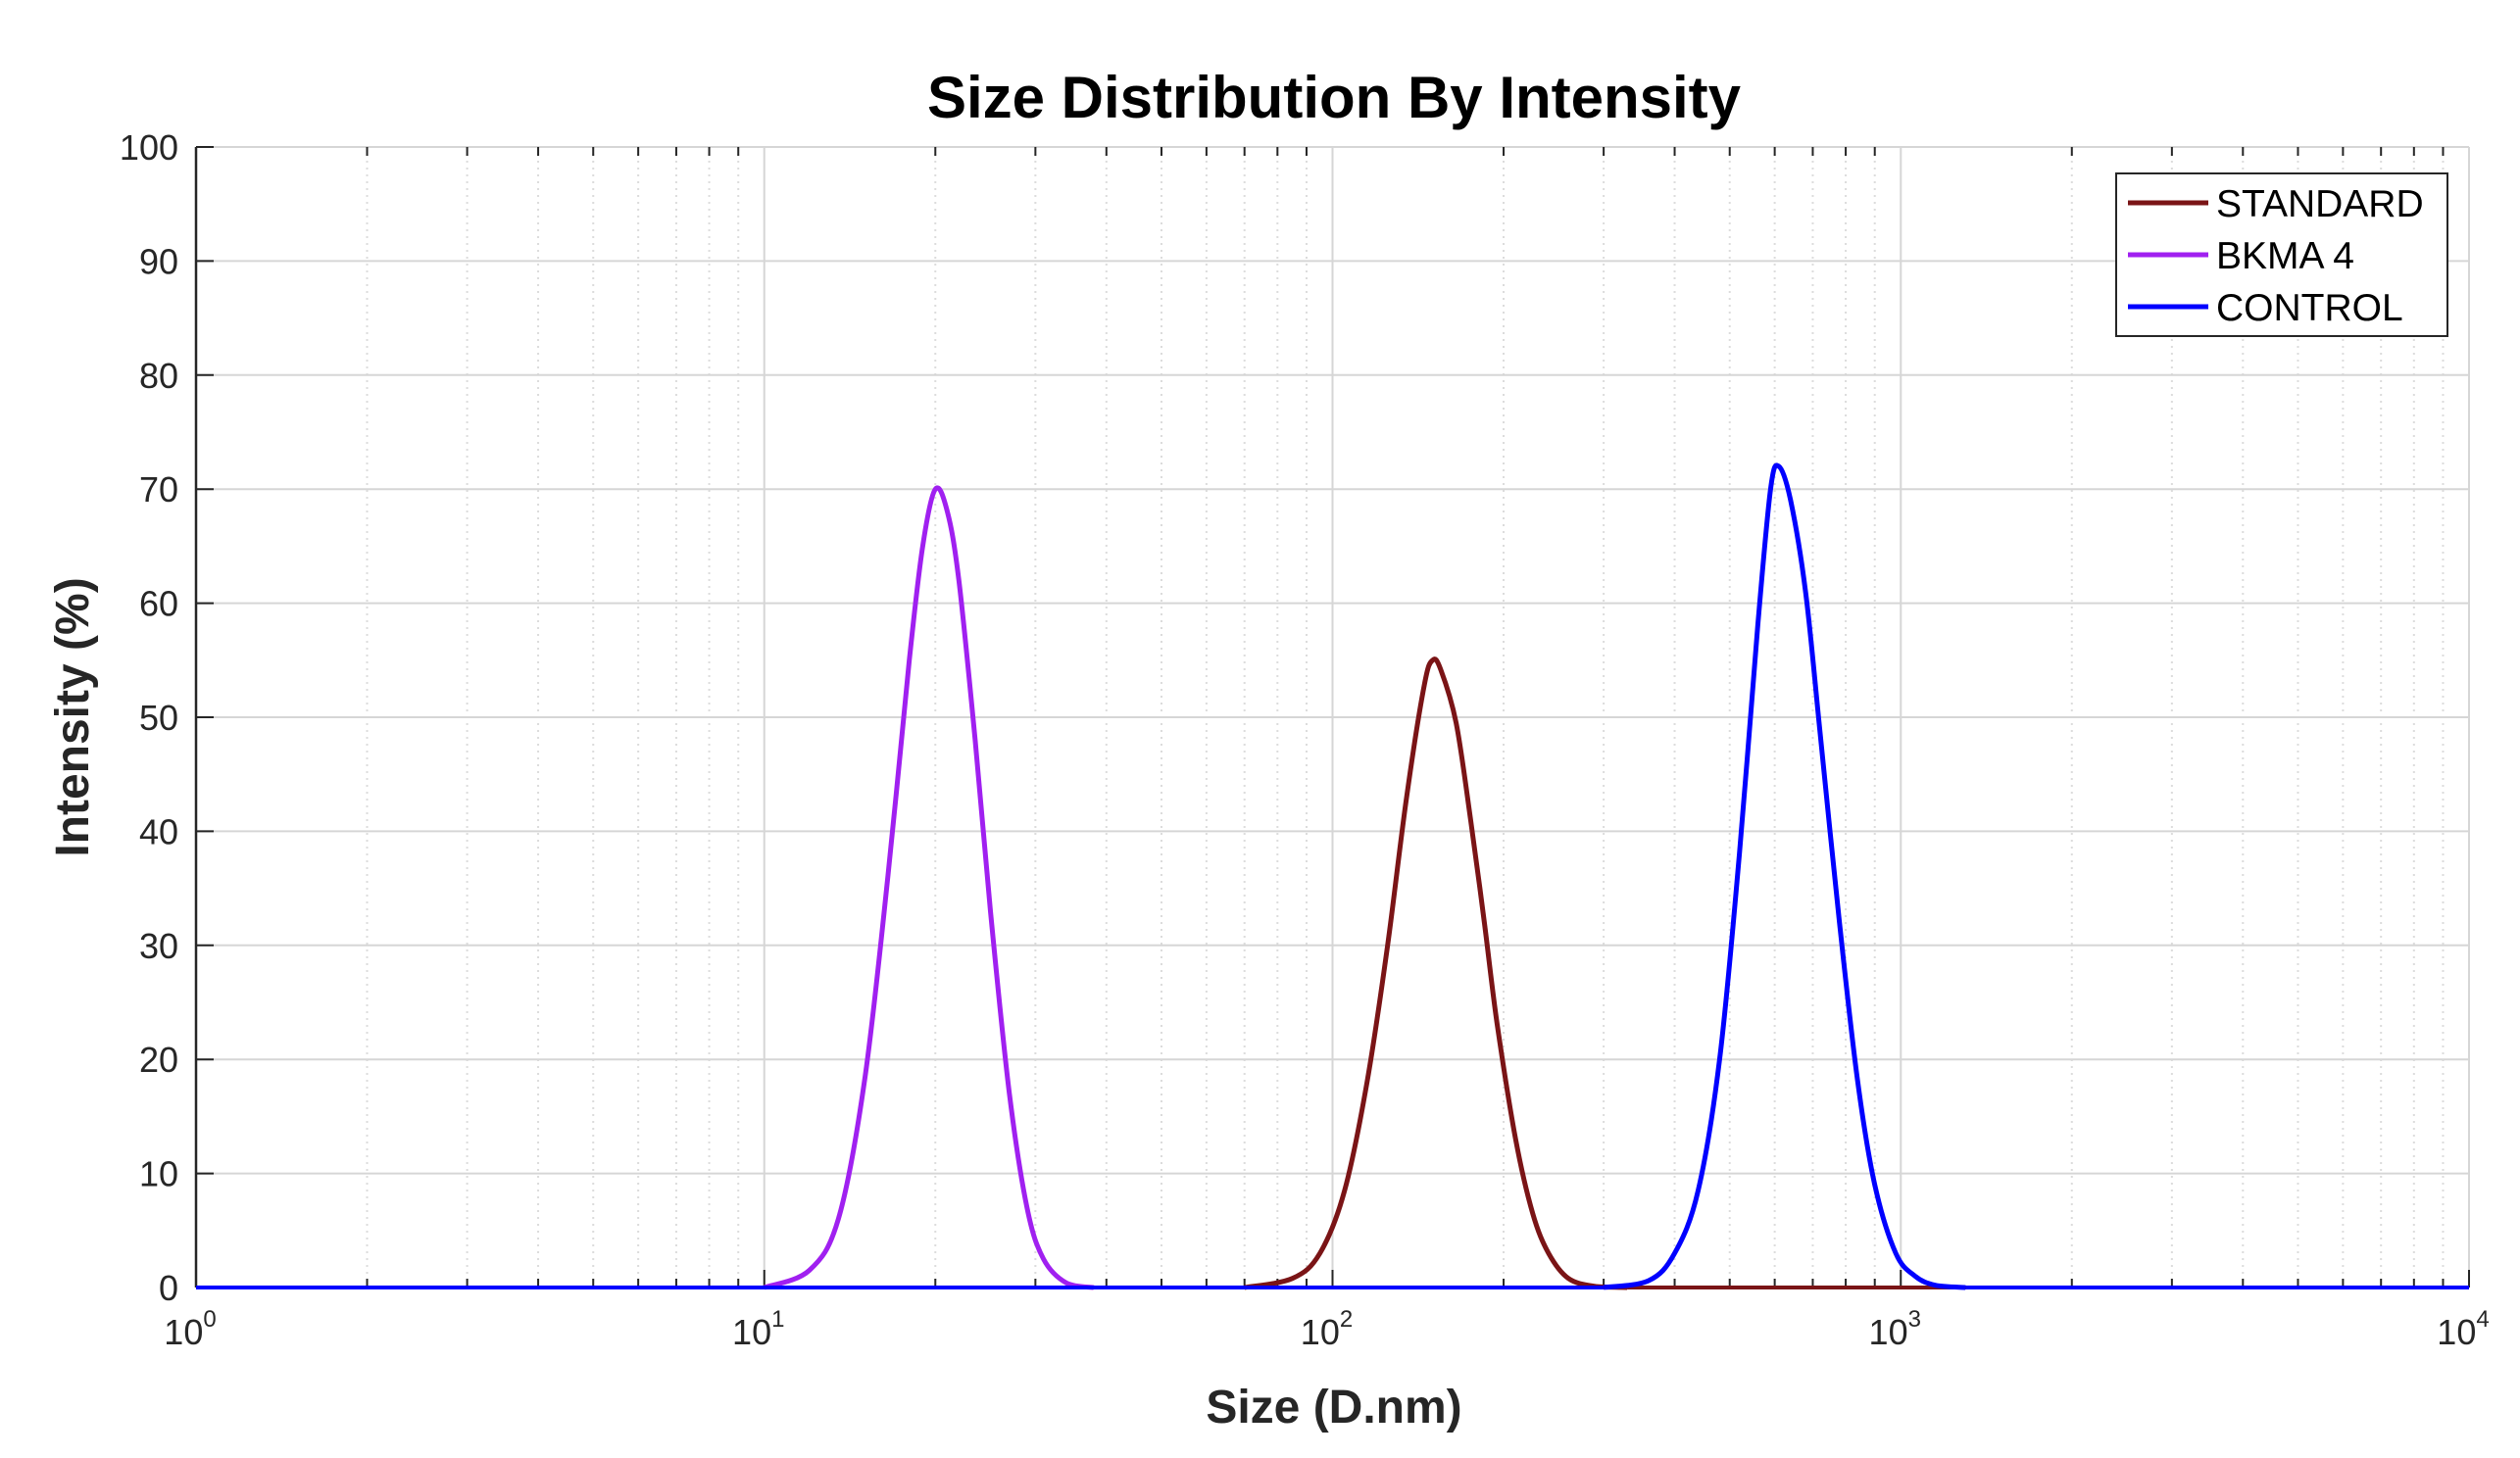  I want to click on y-tick-label: 60, so click(158, 604).